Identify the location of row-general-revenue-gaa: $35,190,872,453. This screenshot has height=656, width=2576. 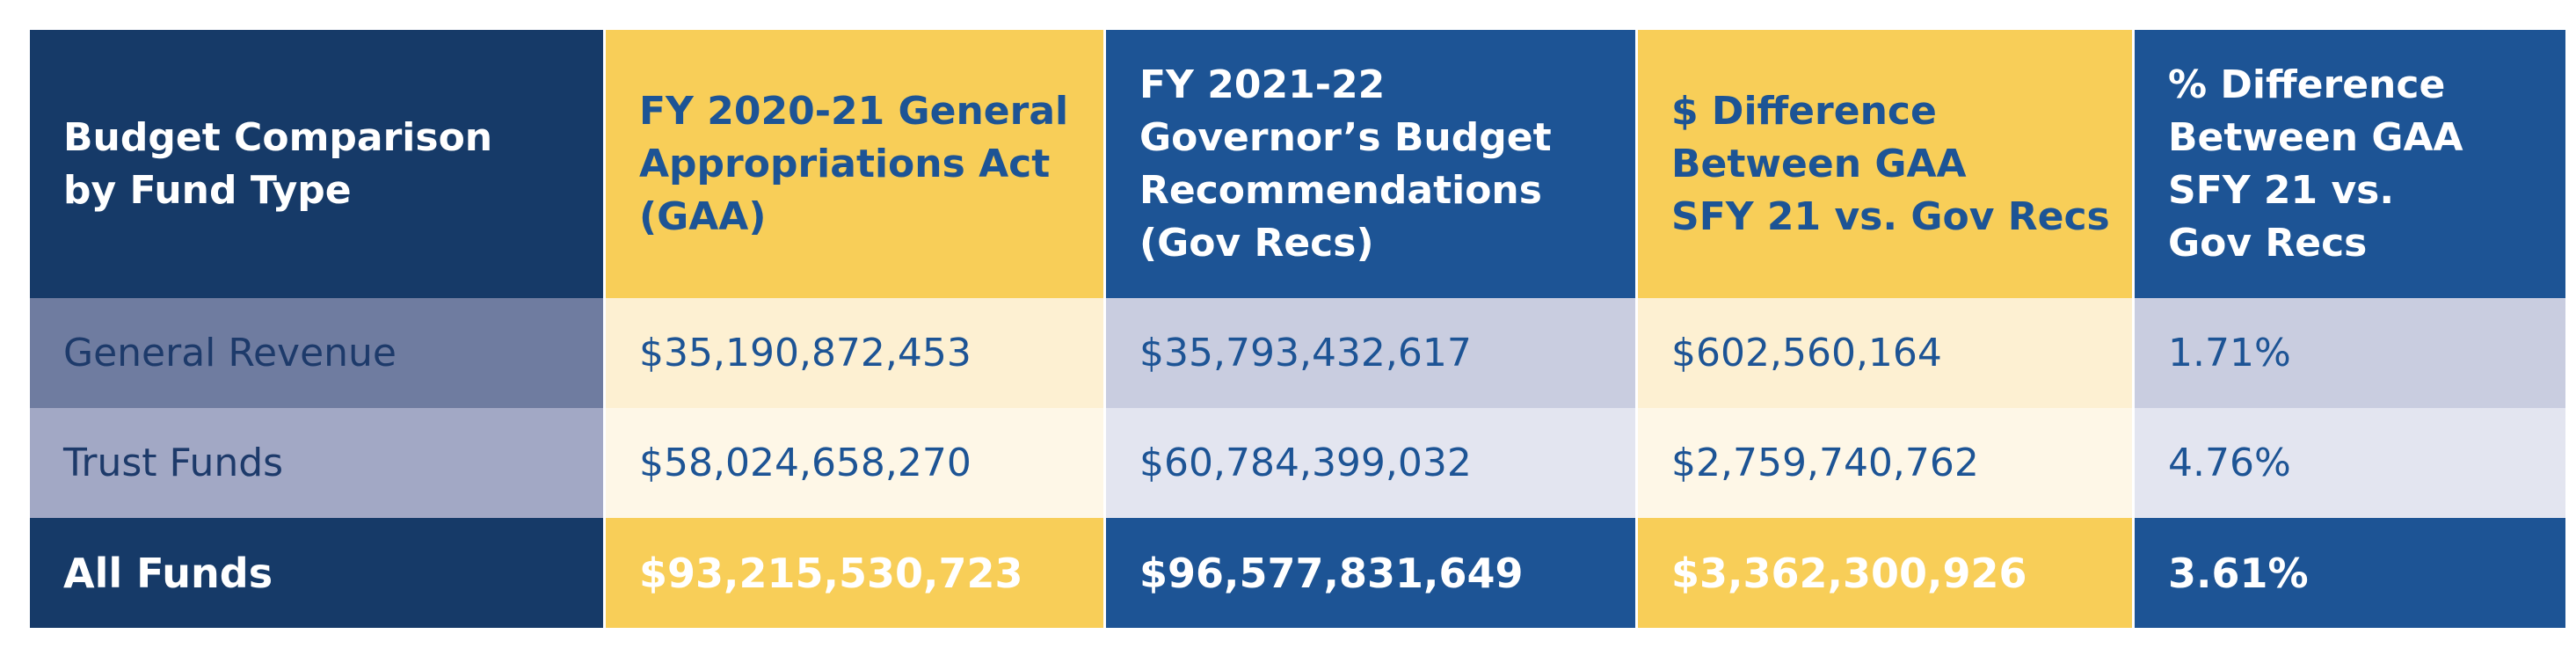
(854, 353).